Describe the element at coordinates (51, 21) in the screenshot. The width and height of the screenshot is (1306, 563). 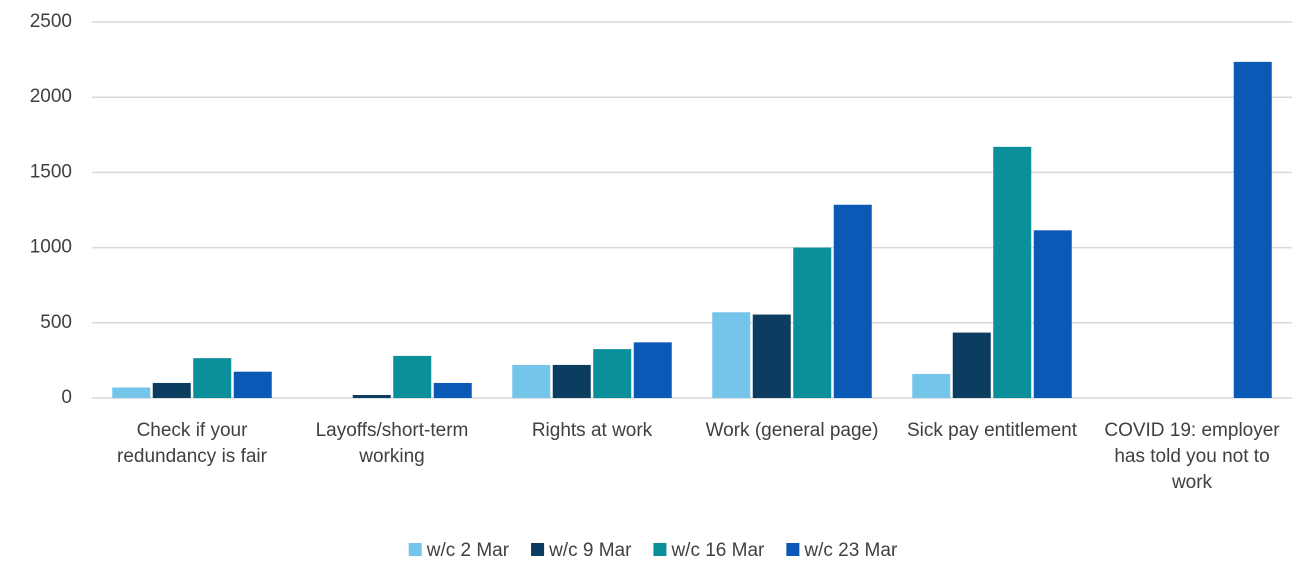
I see `y-tick-label: 2500` at that location.